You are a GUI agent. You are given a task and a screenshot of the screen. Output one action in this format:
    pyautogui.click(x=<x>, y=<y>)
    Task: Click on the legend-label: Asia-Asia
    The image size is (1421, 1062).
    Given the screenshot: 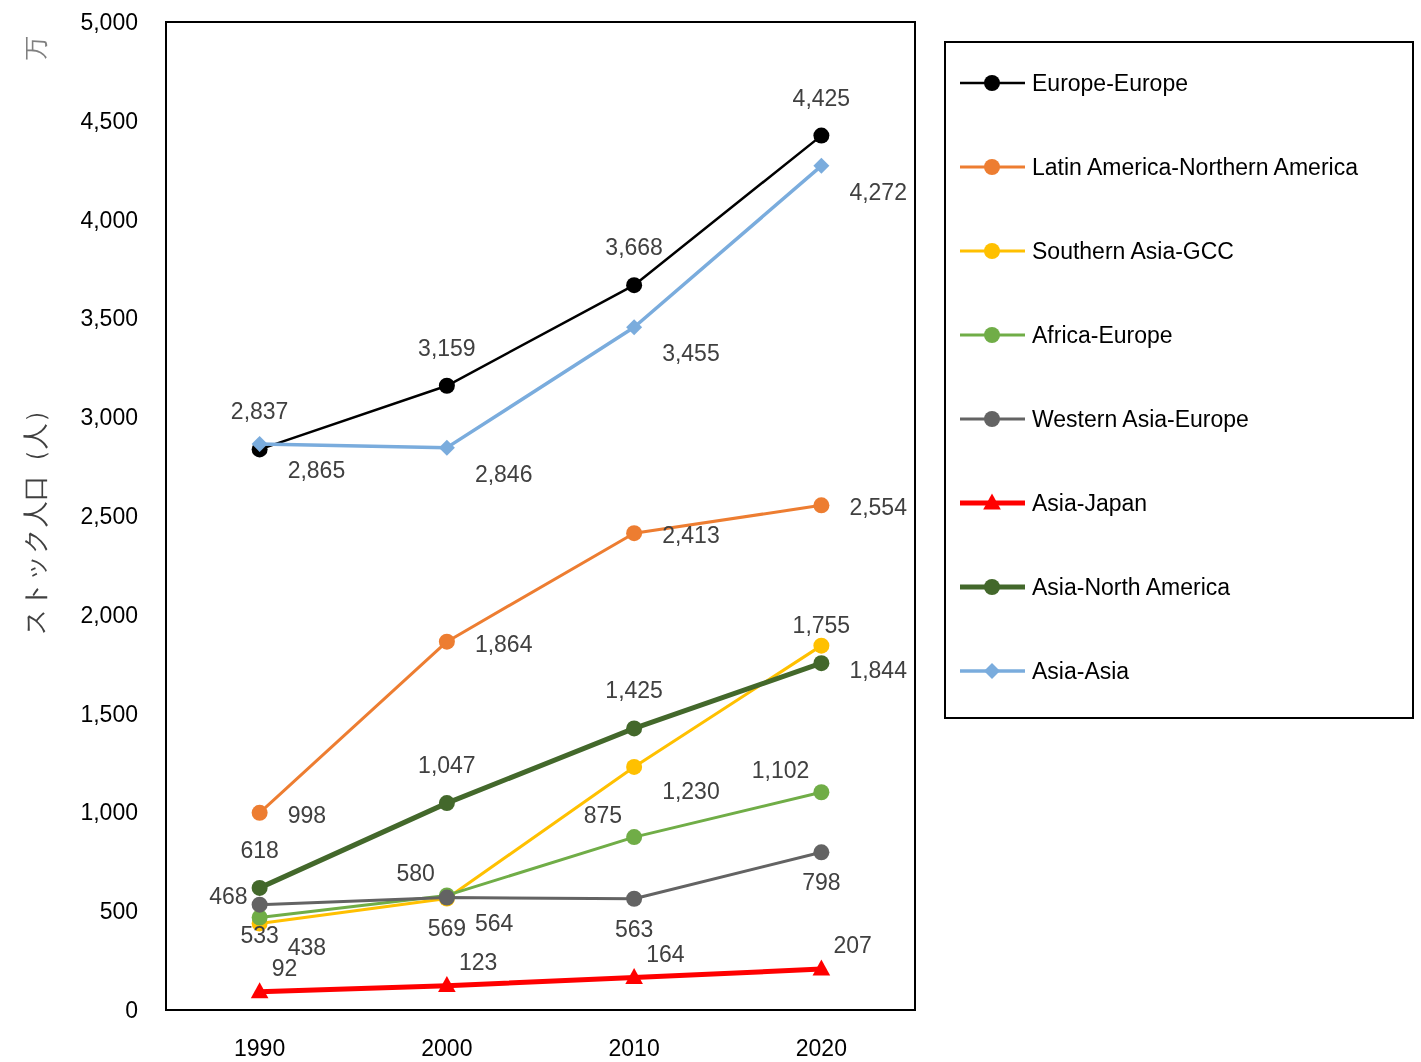 What is the action you would take?
    pyautogui.click(x=1081, y=671)
    